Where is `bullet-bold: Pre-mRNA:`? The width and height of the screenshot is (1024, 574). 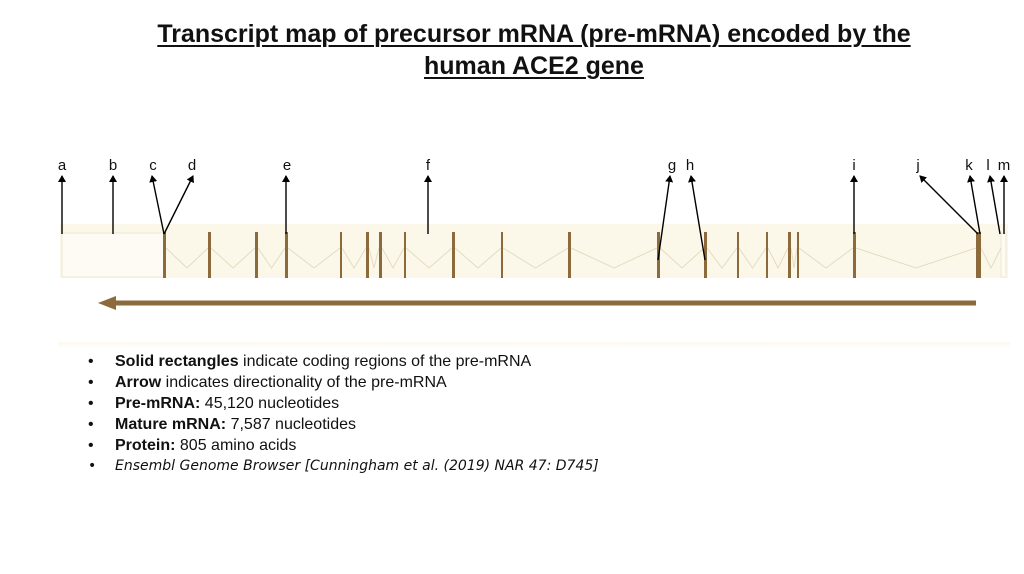
bullet-bold: Pre-mRNA: is located at coordinates (158, 403).